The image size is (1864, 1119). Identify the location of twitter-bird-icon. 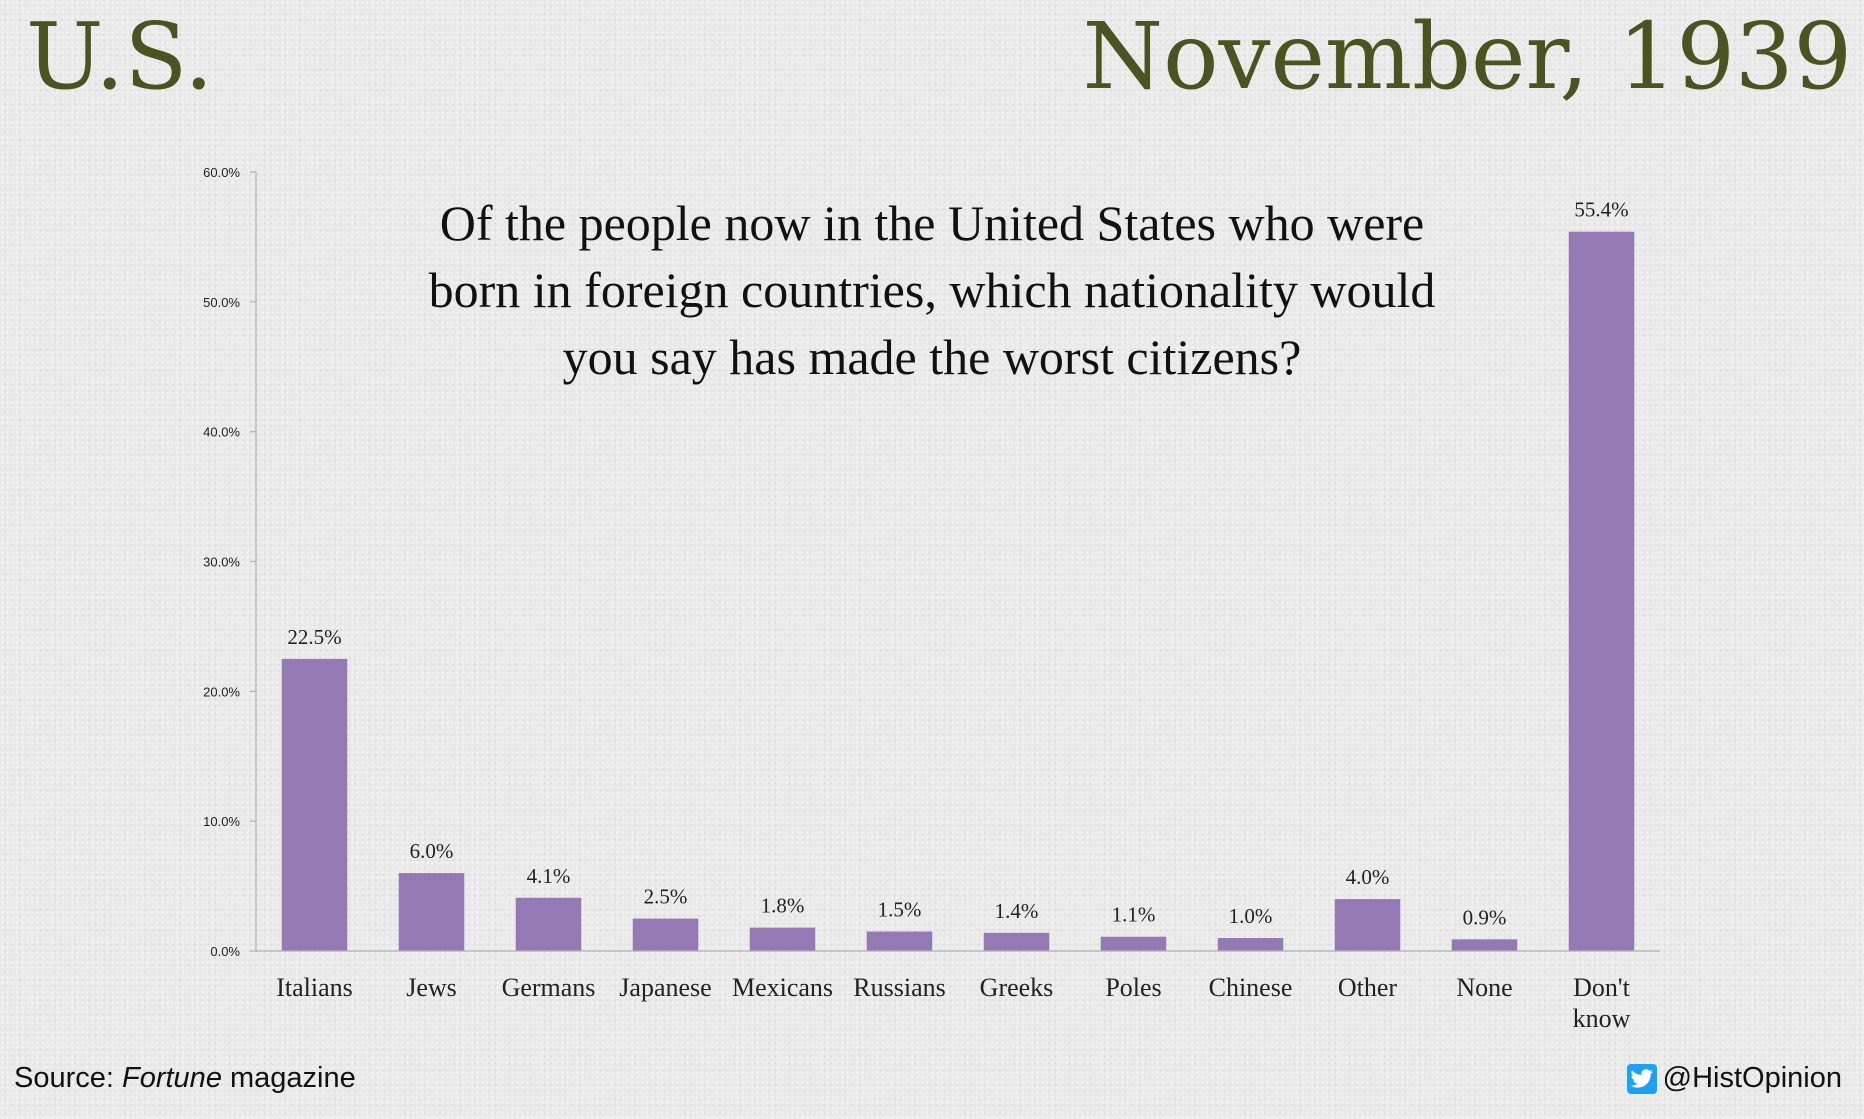
(1641, 1078).